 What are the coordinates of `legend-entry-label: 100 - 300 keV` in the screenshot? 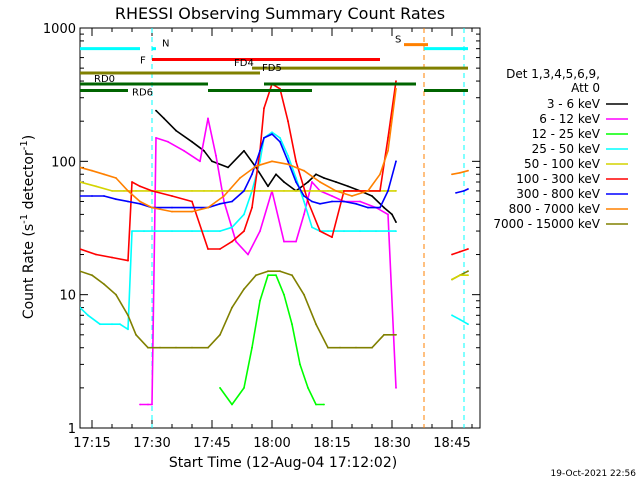 It's located at (558, 179).